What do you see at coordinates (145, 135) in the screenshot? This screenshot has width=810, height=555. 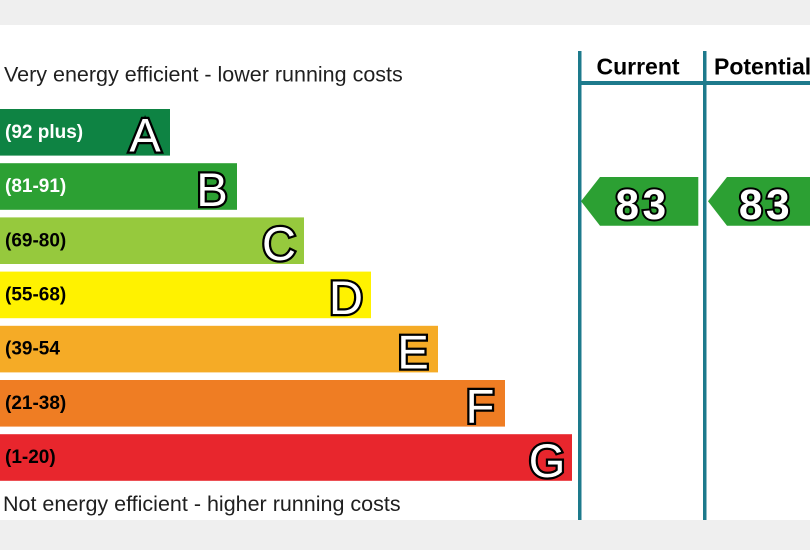 I see `svg-text: A` at bounding box center [145, 135].